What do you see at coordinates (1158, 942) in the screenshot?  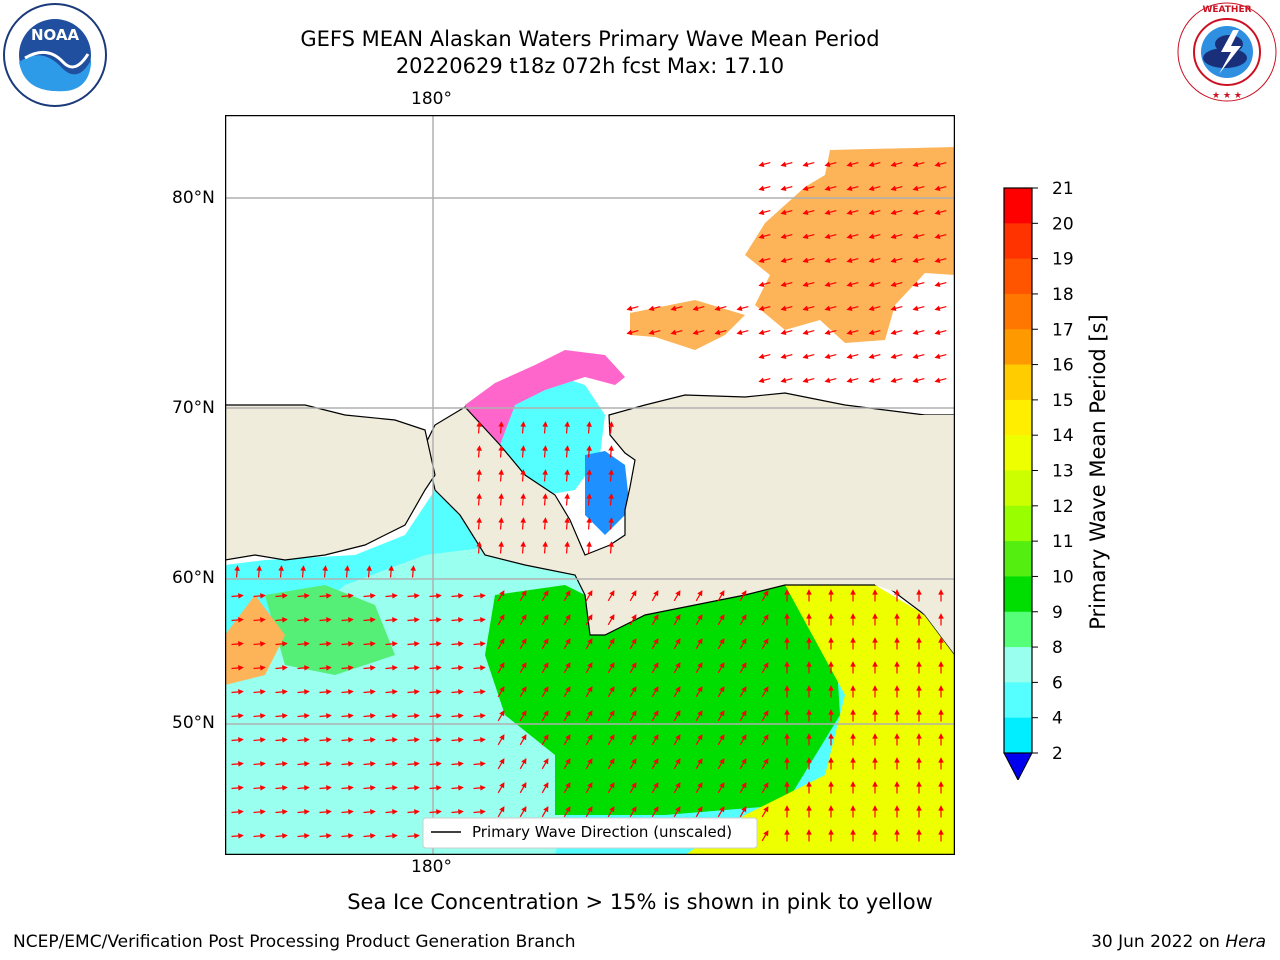 I see `footer-date: 30 Jun 2022 on` at bounding box center [1158, 942].